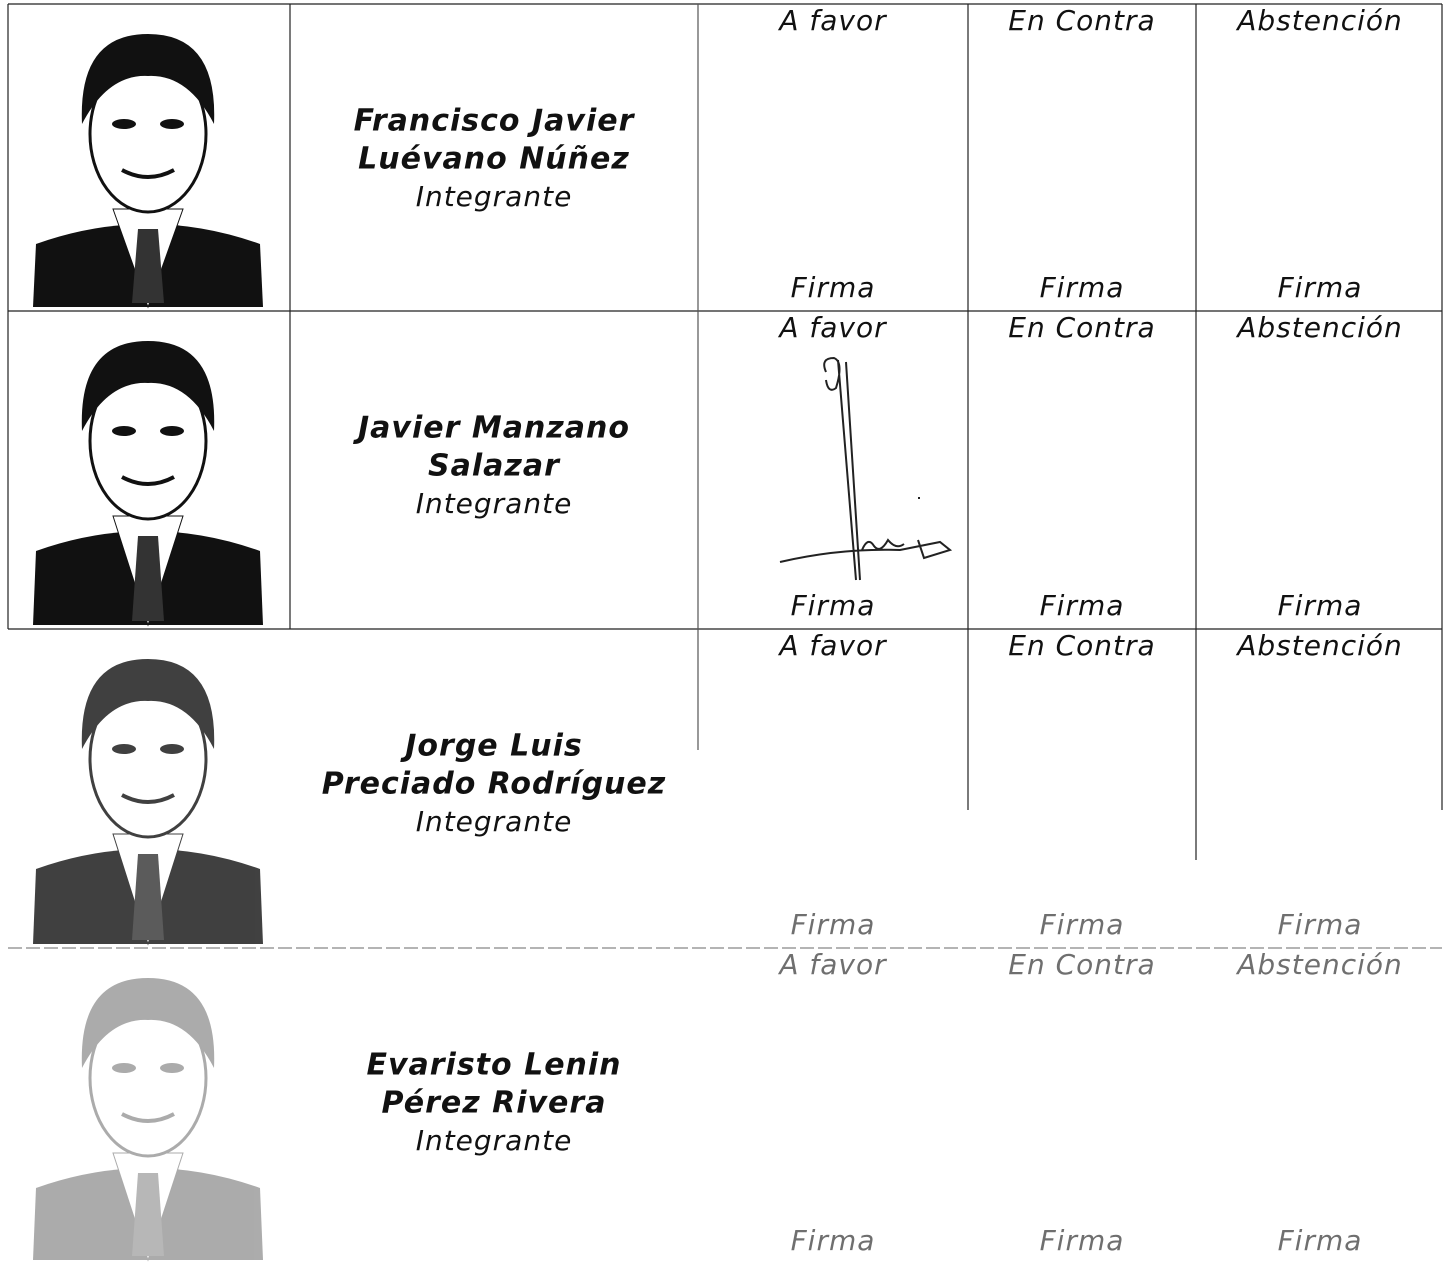 Image resolution: width=1452 pixels, height=1264 pixels. I want to click on collar, so click(148, 1207).